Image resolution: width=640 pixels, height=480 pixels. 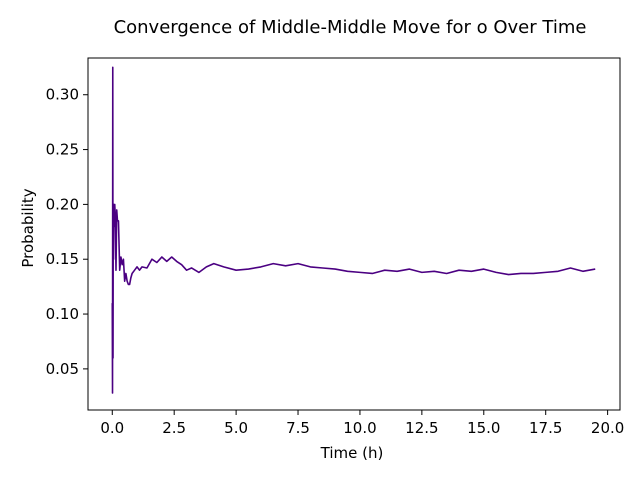 I want to click on x-tick-label: 15.0, so click(x=483, y=428).